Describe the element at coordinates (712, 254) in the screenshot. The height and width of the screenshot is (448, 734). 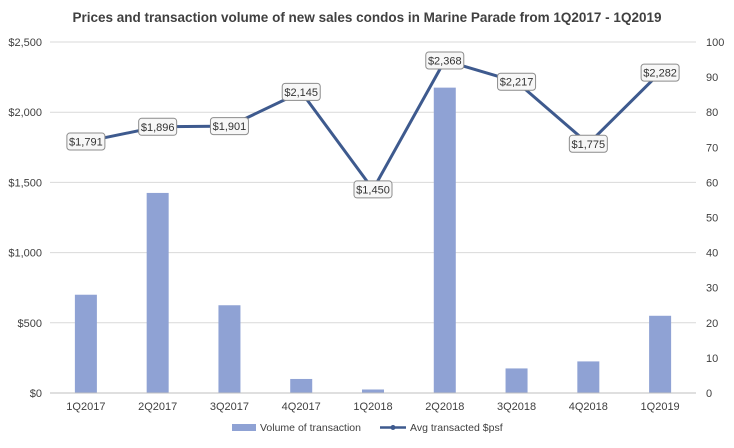
I see `y-right-tick-label: 40` at that location.